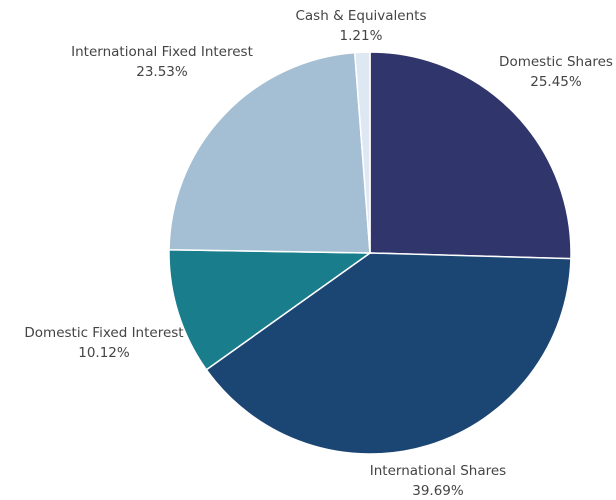  Describe the element at coordinates (360, 16) in the screenshot. I see `slice-label: Cash & Equivalents` at that location.